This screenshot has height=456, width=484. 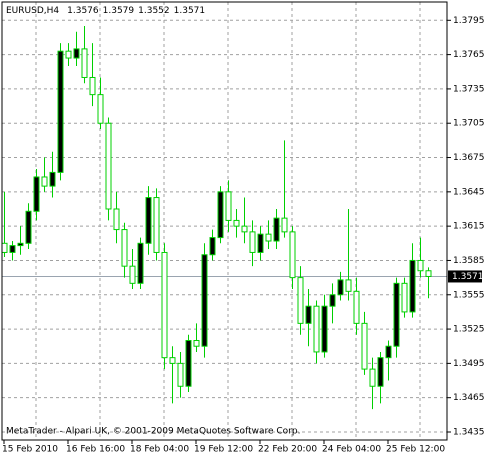 What do you see at coordinates (468, 330) in the screenshot?
I see `y-tick-label: 1.3525` at bounding box center [468, 330].